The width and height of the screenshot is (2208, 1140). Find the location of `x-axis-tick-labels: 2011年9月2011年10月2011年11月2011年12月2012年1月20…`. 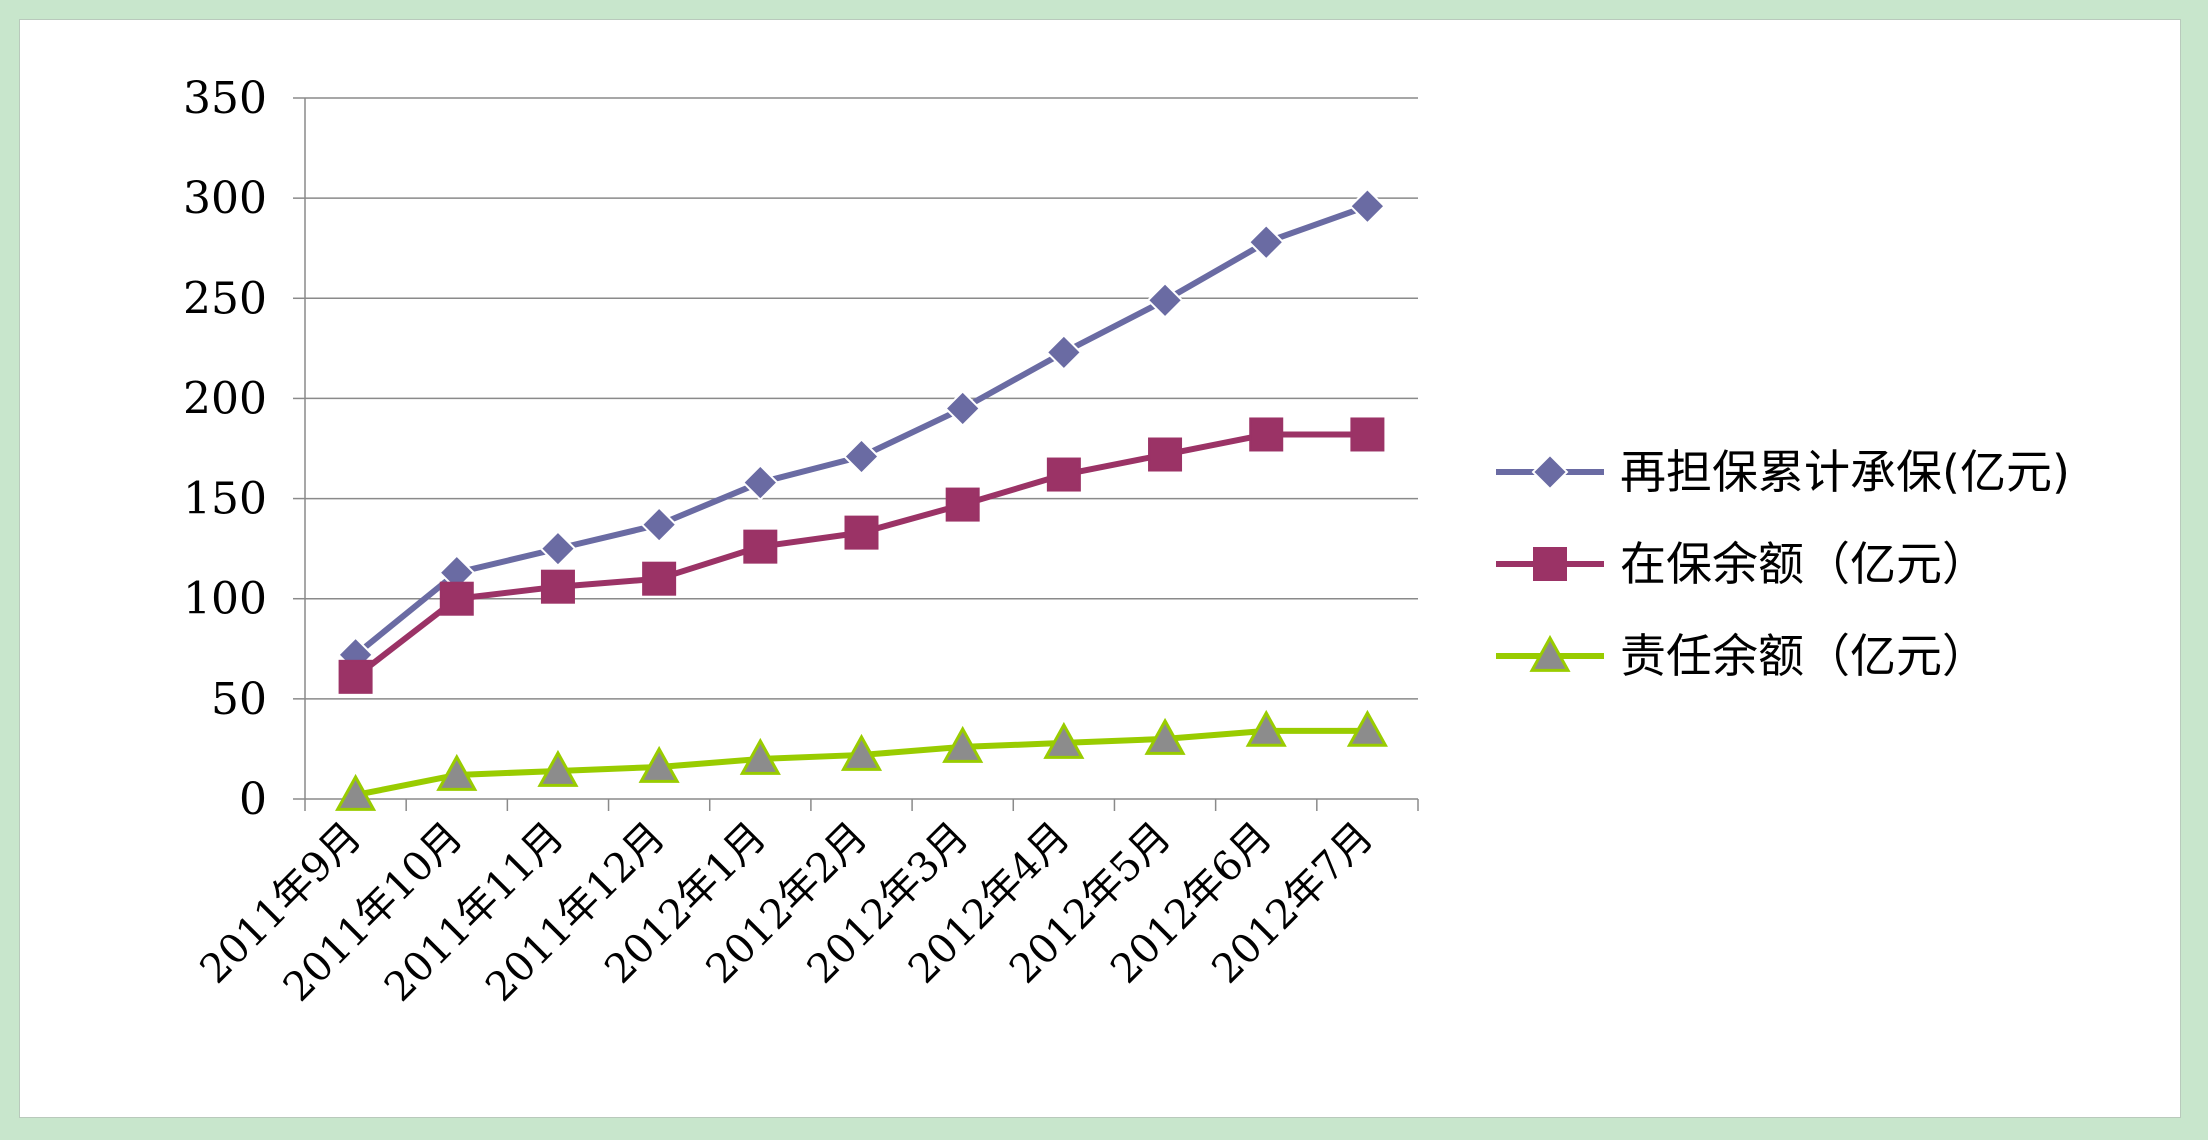

x-axis-tick-labels: 2011年9月2011年10月2011年11月2011年12月2012年1月20… is located at coordinates (787, 912).